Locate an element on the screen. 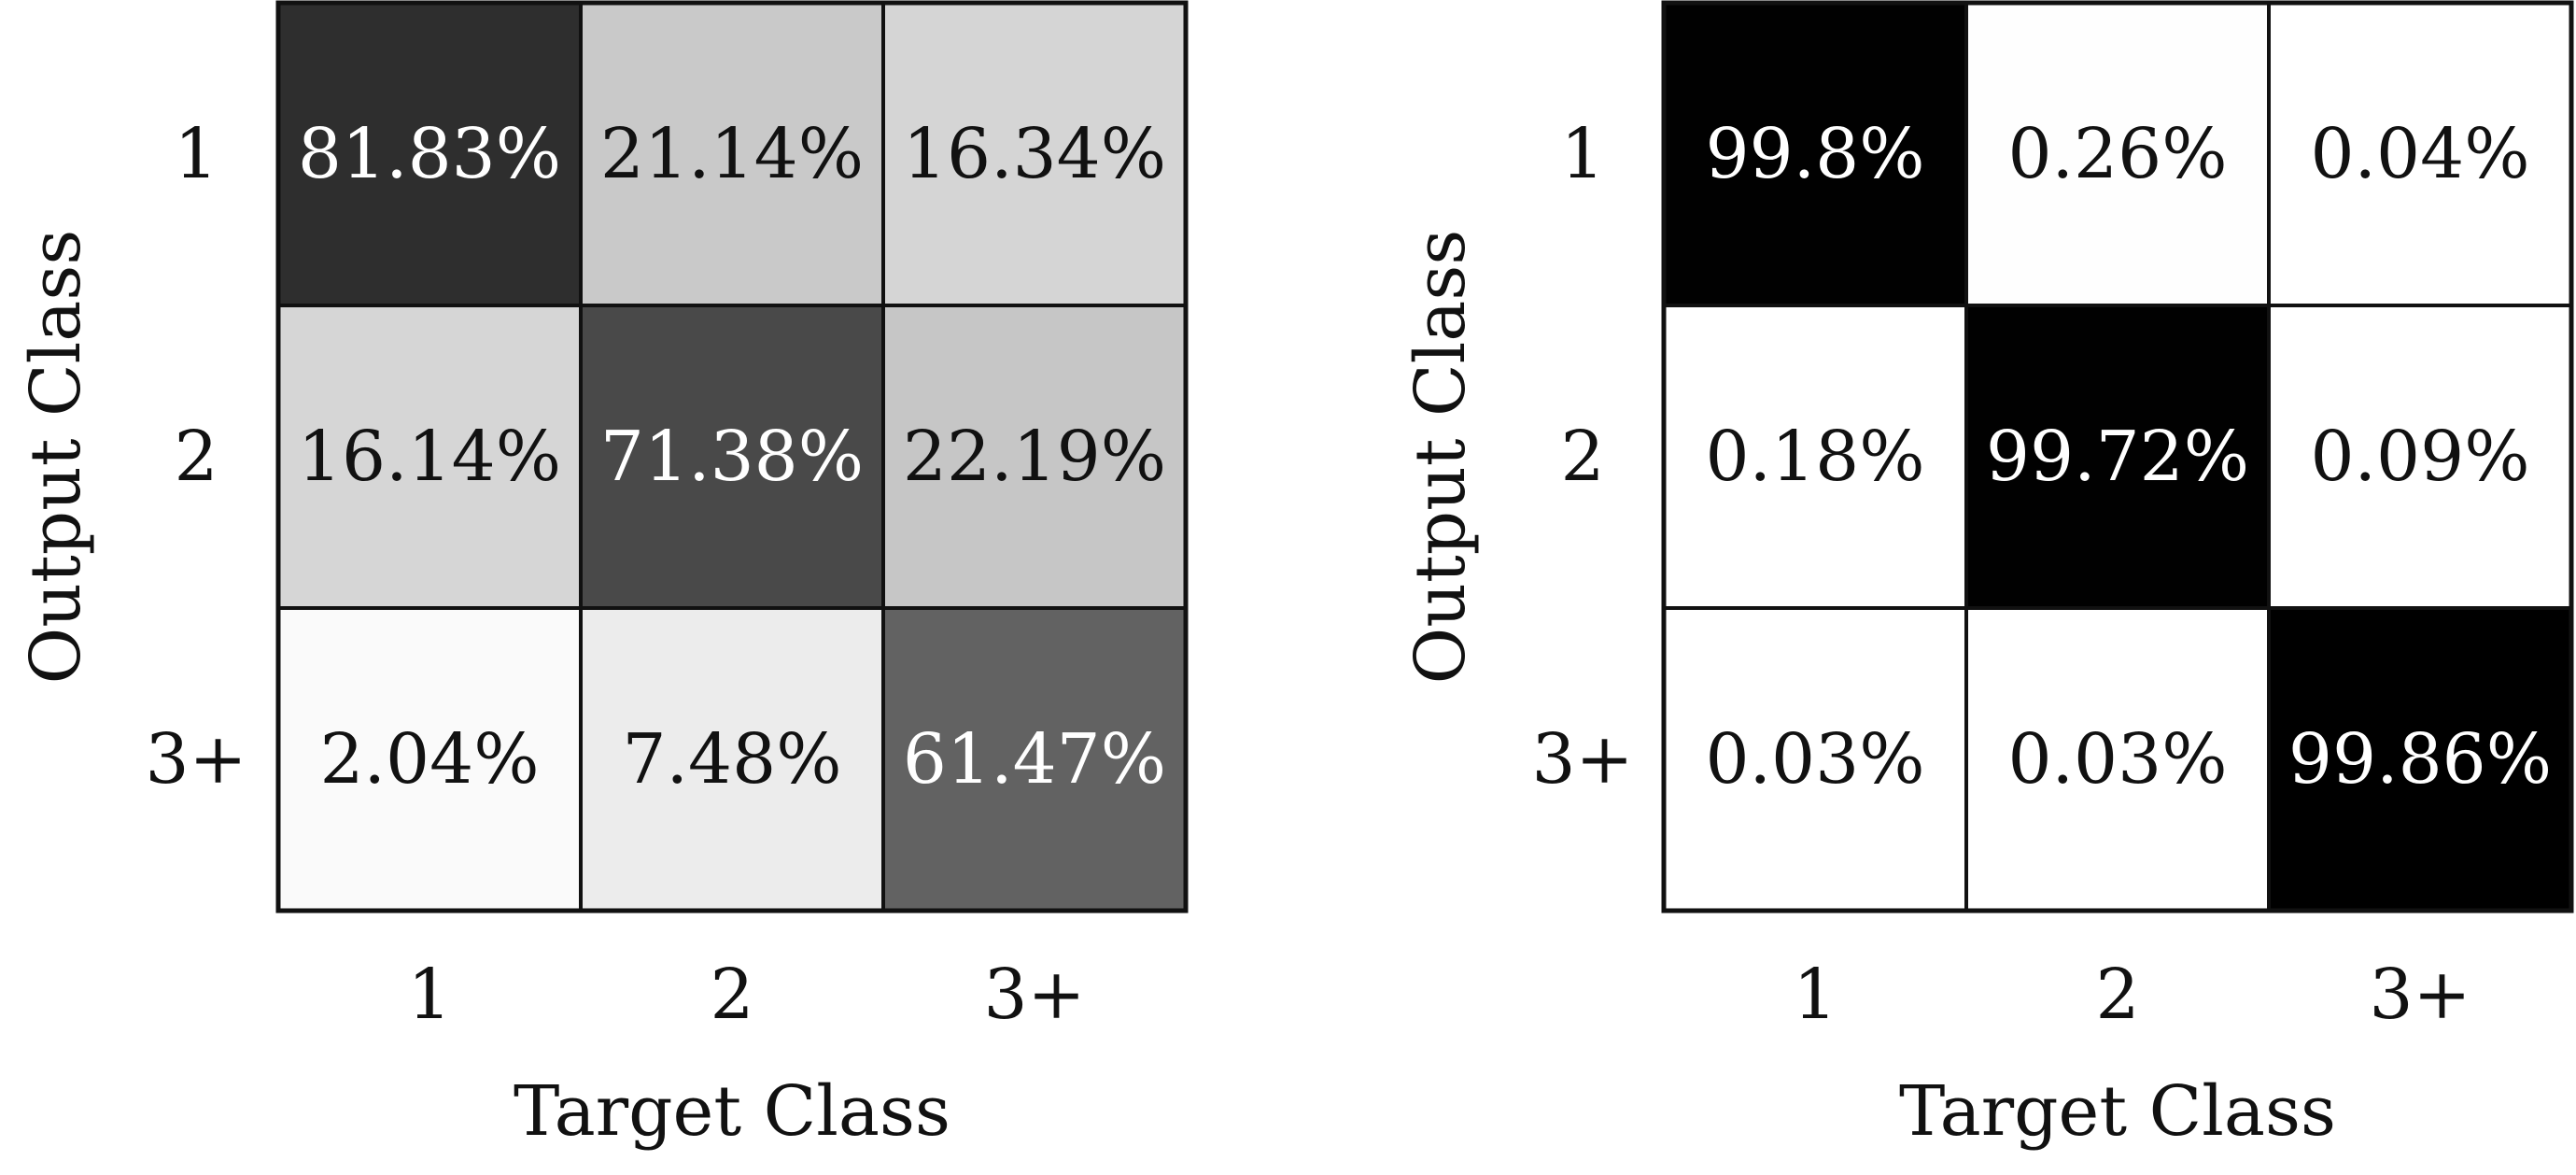  cell-value-label: 0.26% is located at coordinates (2117, 154).